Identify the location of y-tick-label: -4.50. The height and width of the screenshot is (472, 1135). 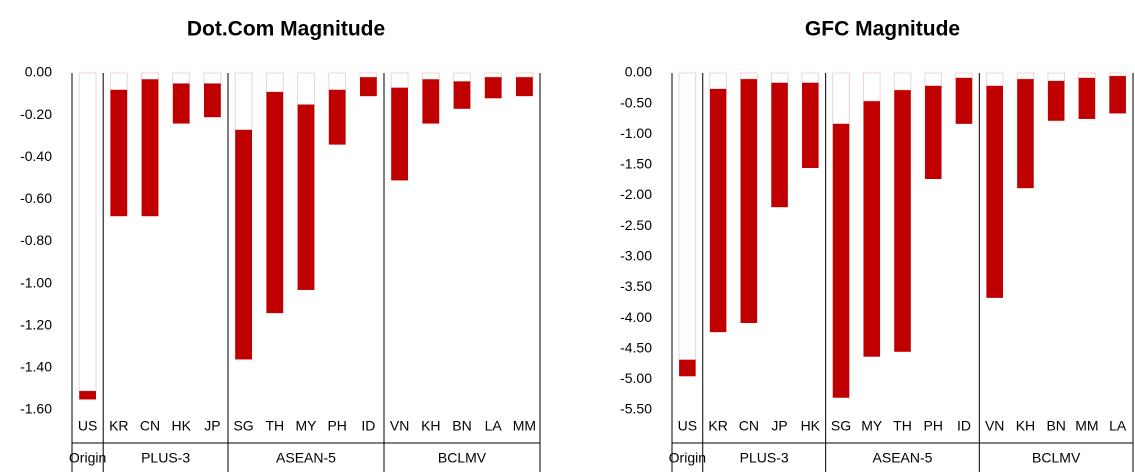
(636, 347).